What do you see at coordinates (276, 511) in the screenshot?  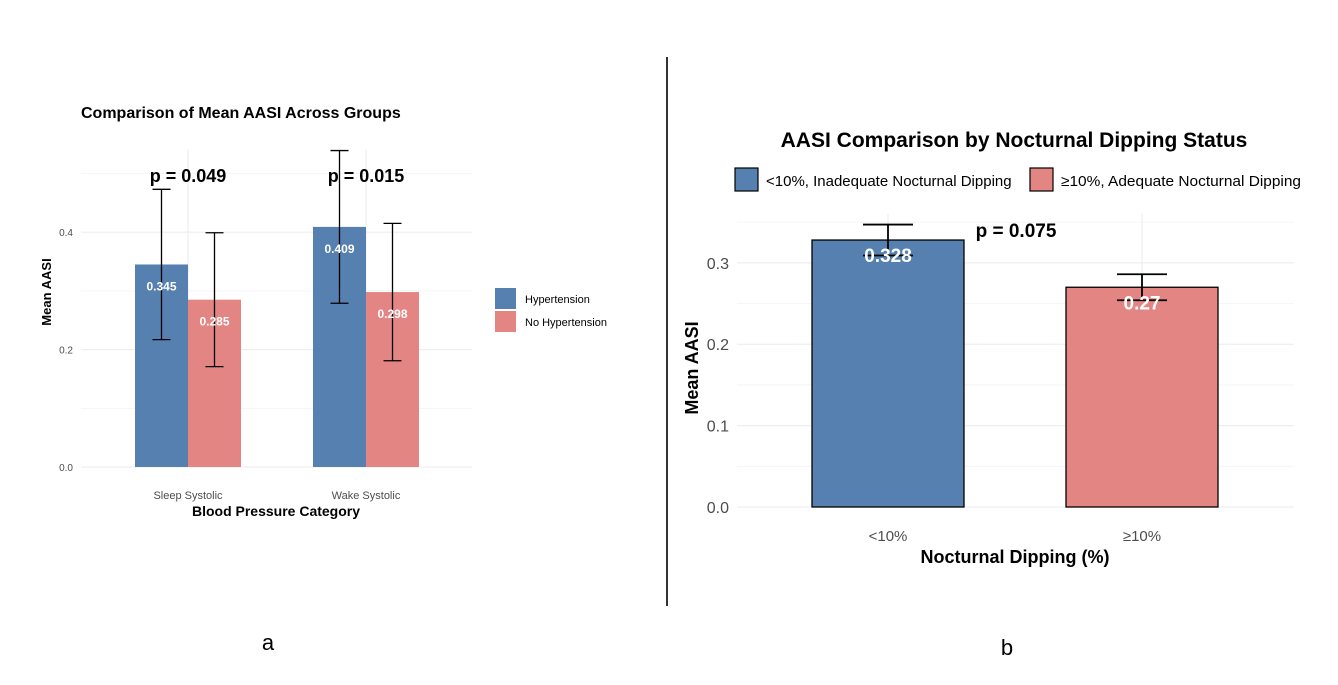 I see `panel-a-x-axis-label: Blood Pressure Category` at bounding box center [276, 511].